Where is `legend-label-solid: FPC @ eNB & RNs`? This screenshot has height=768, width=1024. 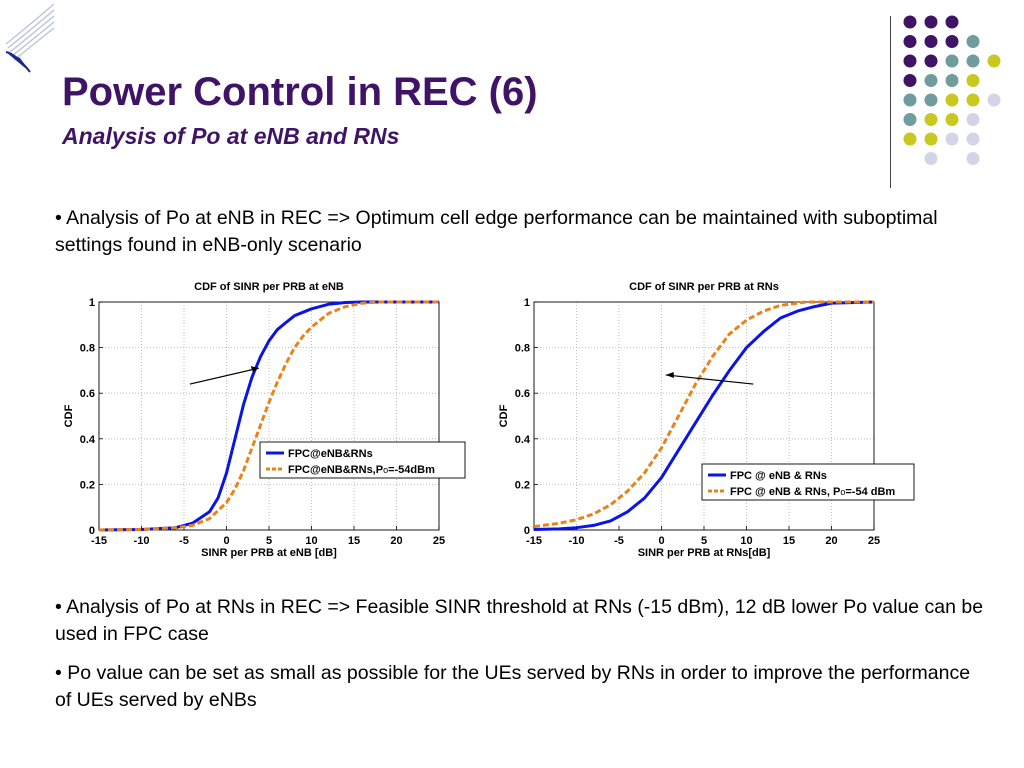 legend-label-solid: FPC @ eNB & RNs is located at coordinates (778, 476).